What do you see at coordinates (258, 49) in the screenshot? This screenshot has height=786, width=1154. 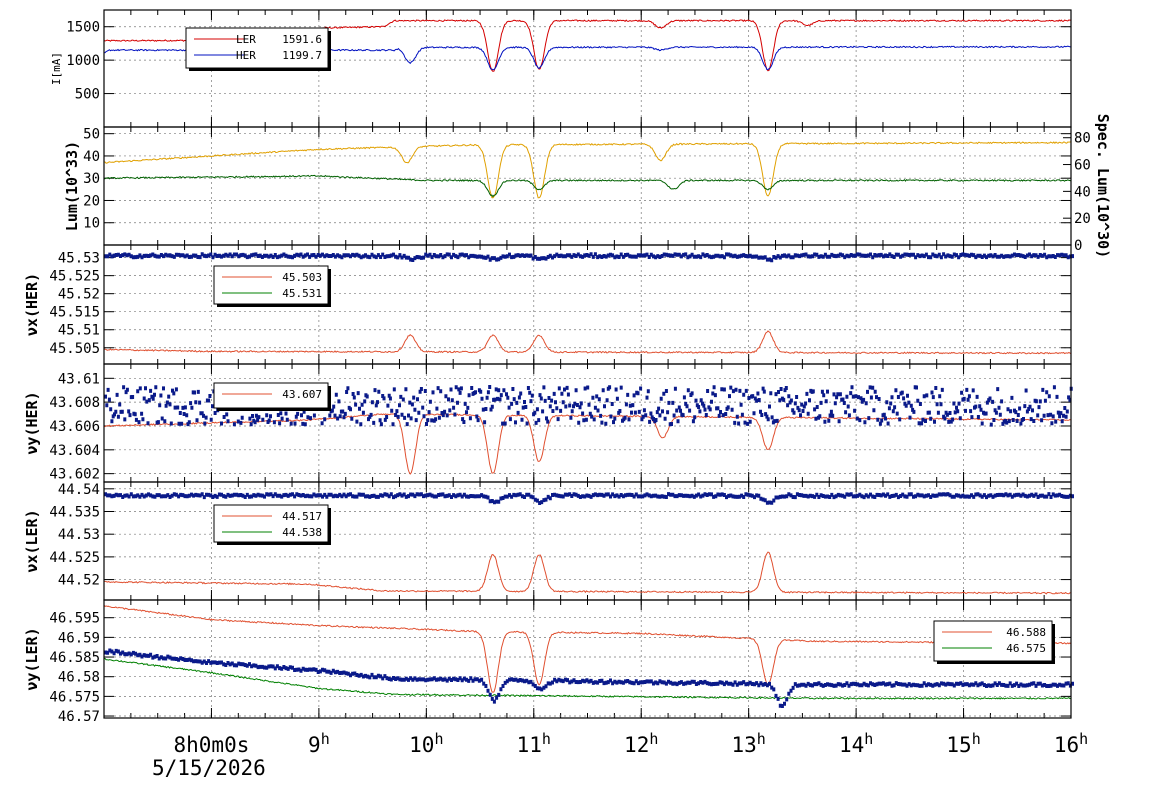 I see `legend: LER 1591.6 HER 1199.7` at bounding box center [258, 49].